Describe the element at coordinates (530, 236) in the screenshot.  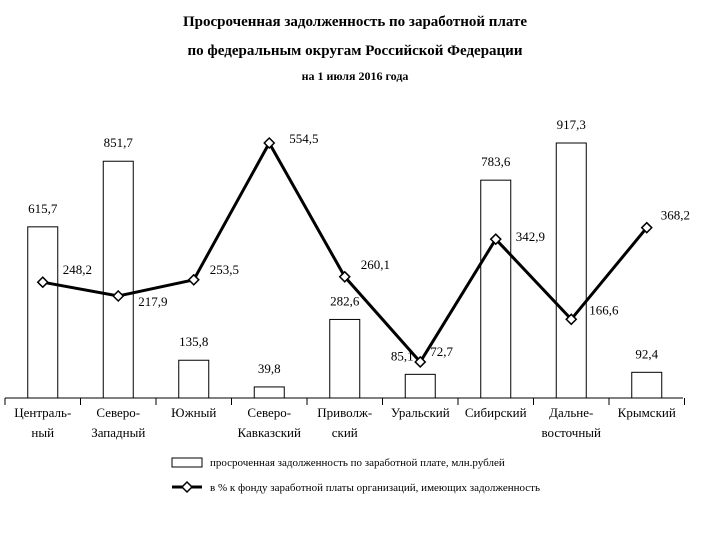
I see `data-label: 342,9` at that location.